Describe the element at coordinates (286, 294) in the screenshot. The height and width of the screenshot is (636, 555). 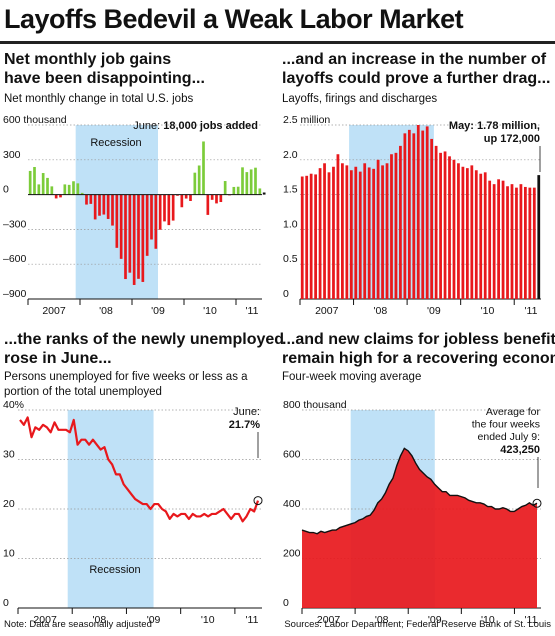
I see `panel2-y-tick-label: 0` at that location.